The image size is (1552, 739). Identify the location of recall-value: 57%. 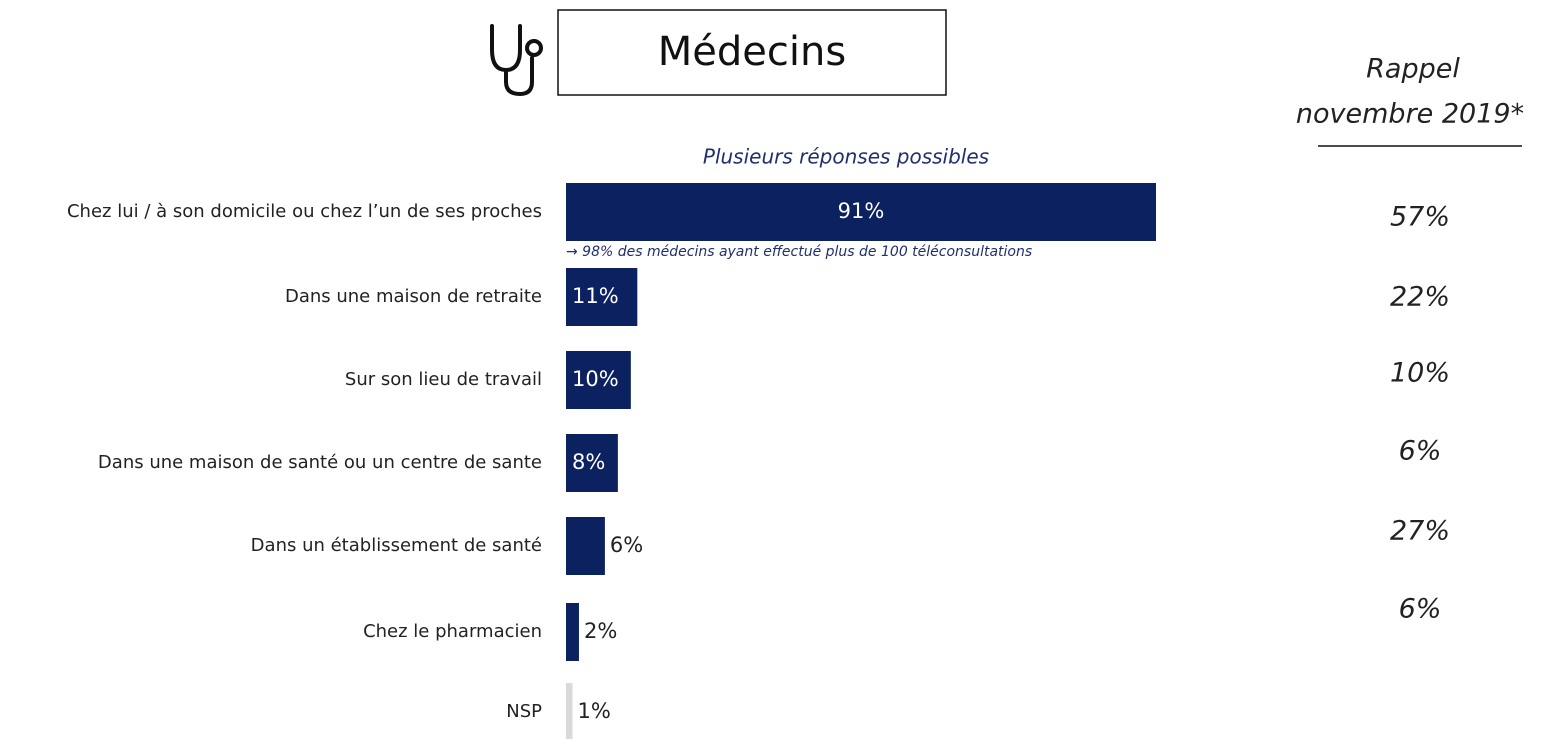
(1420, 217).